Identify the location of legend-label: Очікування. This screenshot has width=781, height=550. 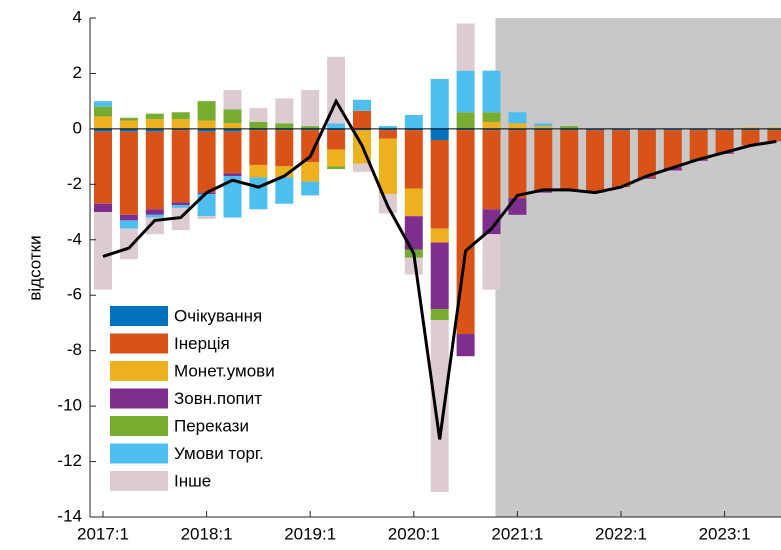
(218, 315).